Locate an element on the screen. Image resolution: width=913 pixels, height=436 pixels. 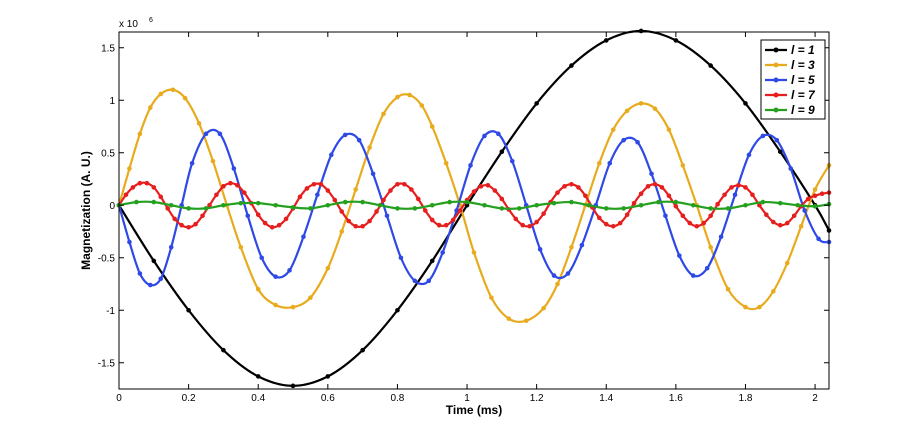
legend-item: l = 3 is located at coordinates (790, 65).